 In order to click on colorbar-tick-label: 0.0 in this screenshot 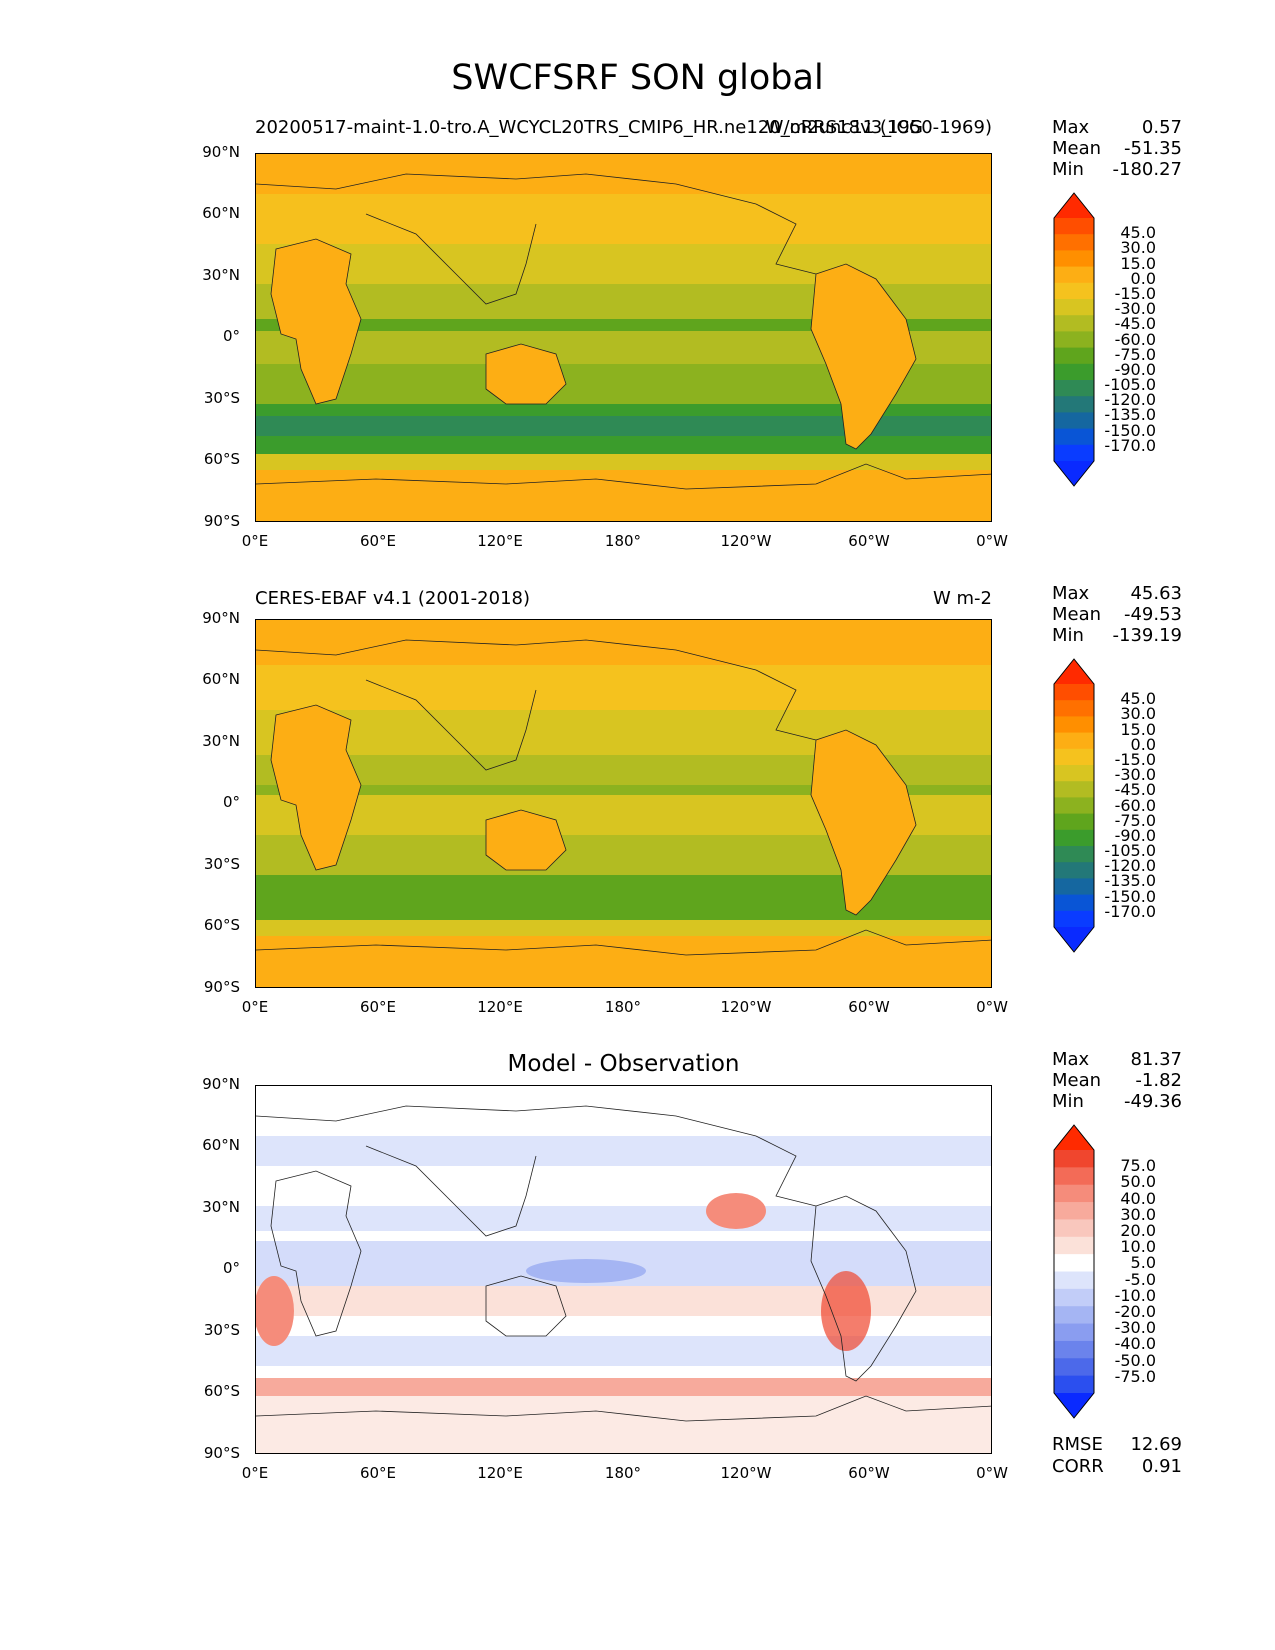, I will do `click(1143, 278)`.